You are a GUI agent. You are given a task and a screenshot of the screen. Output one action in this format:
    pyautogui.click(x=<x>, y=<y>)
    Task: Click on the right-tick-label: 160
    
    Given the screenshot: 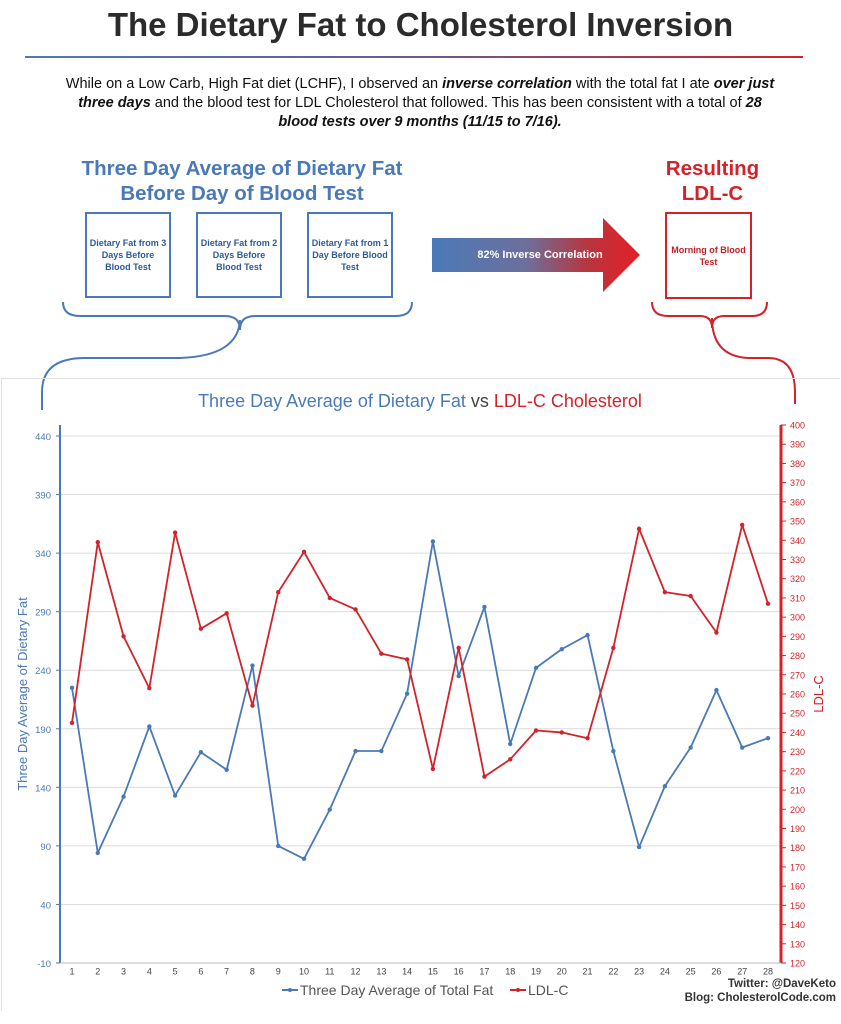 What is the action you would take?
    pyautogui.click(x=797, y=887)
    